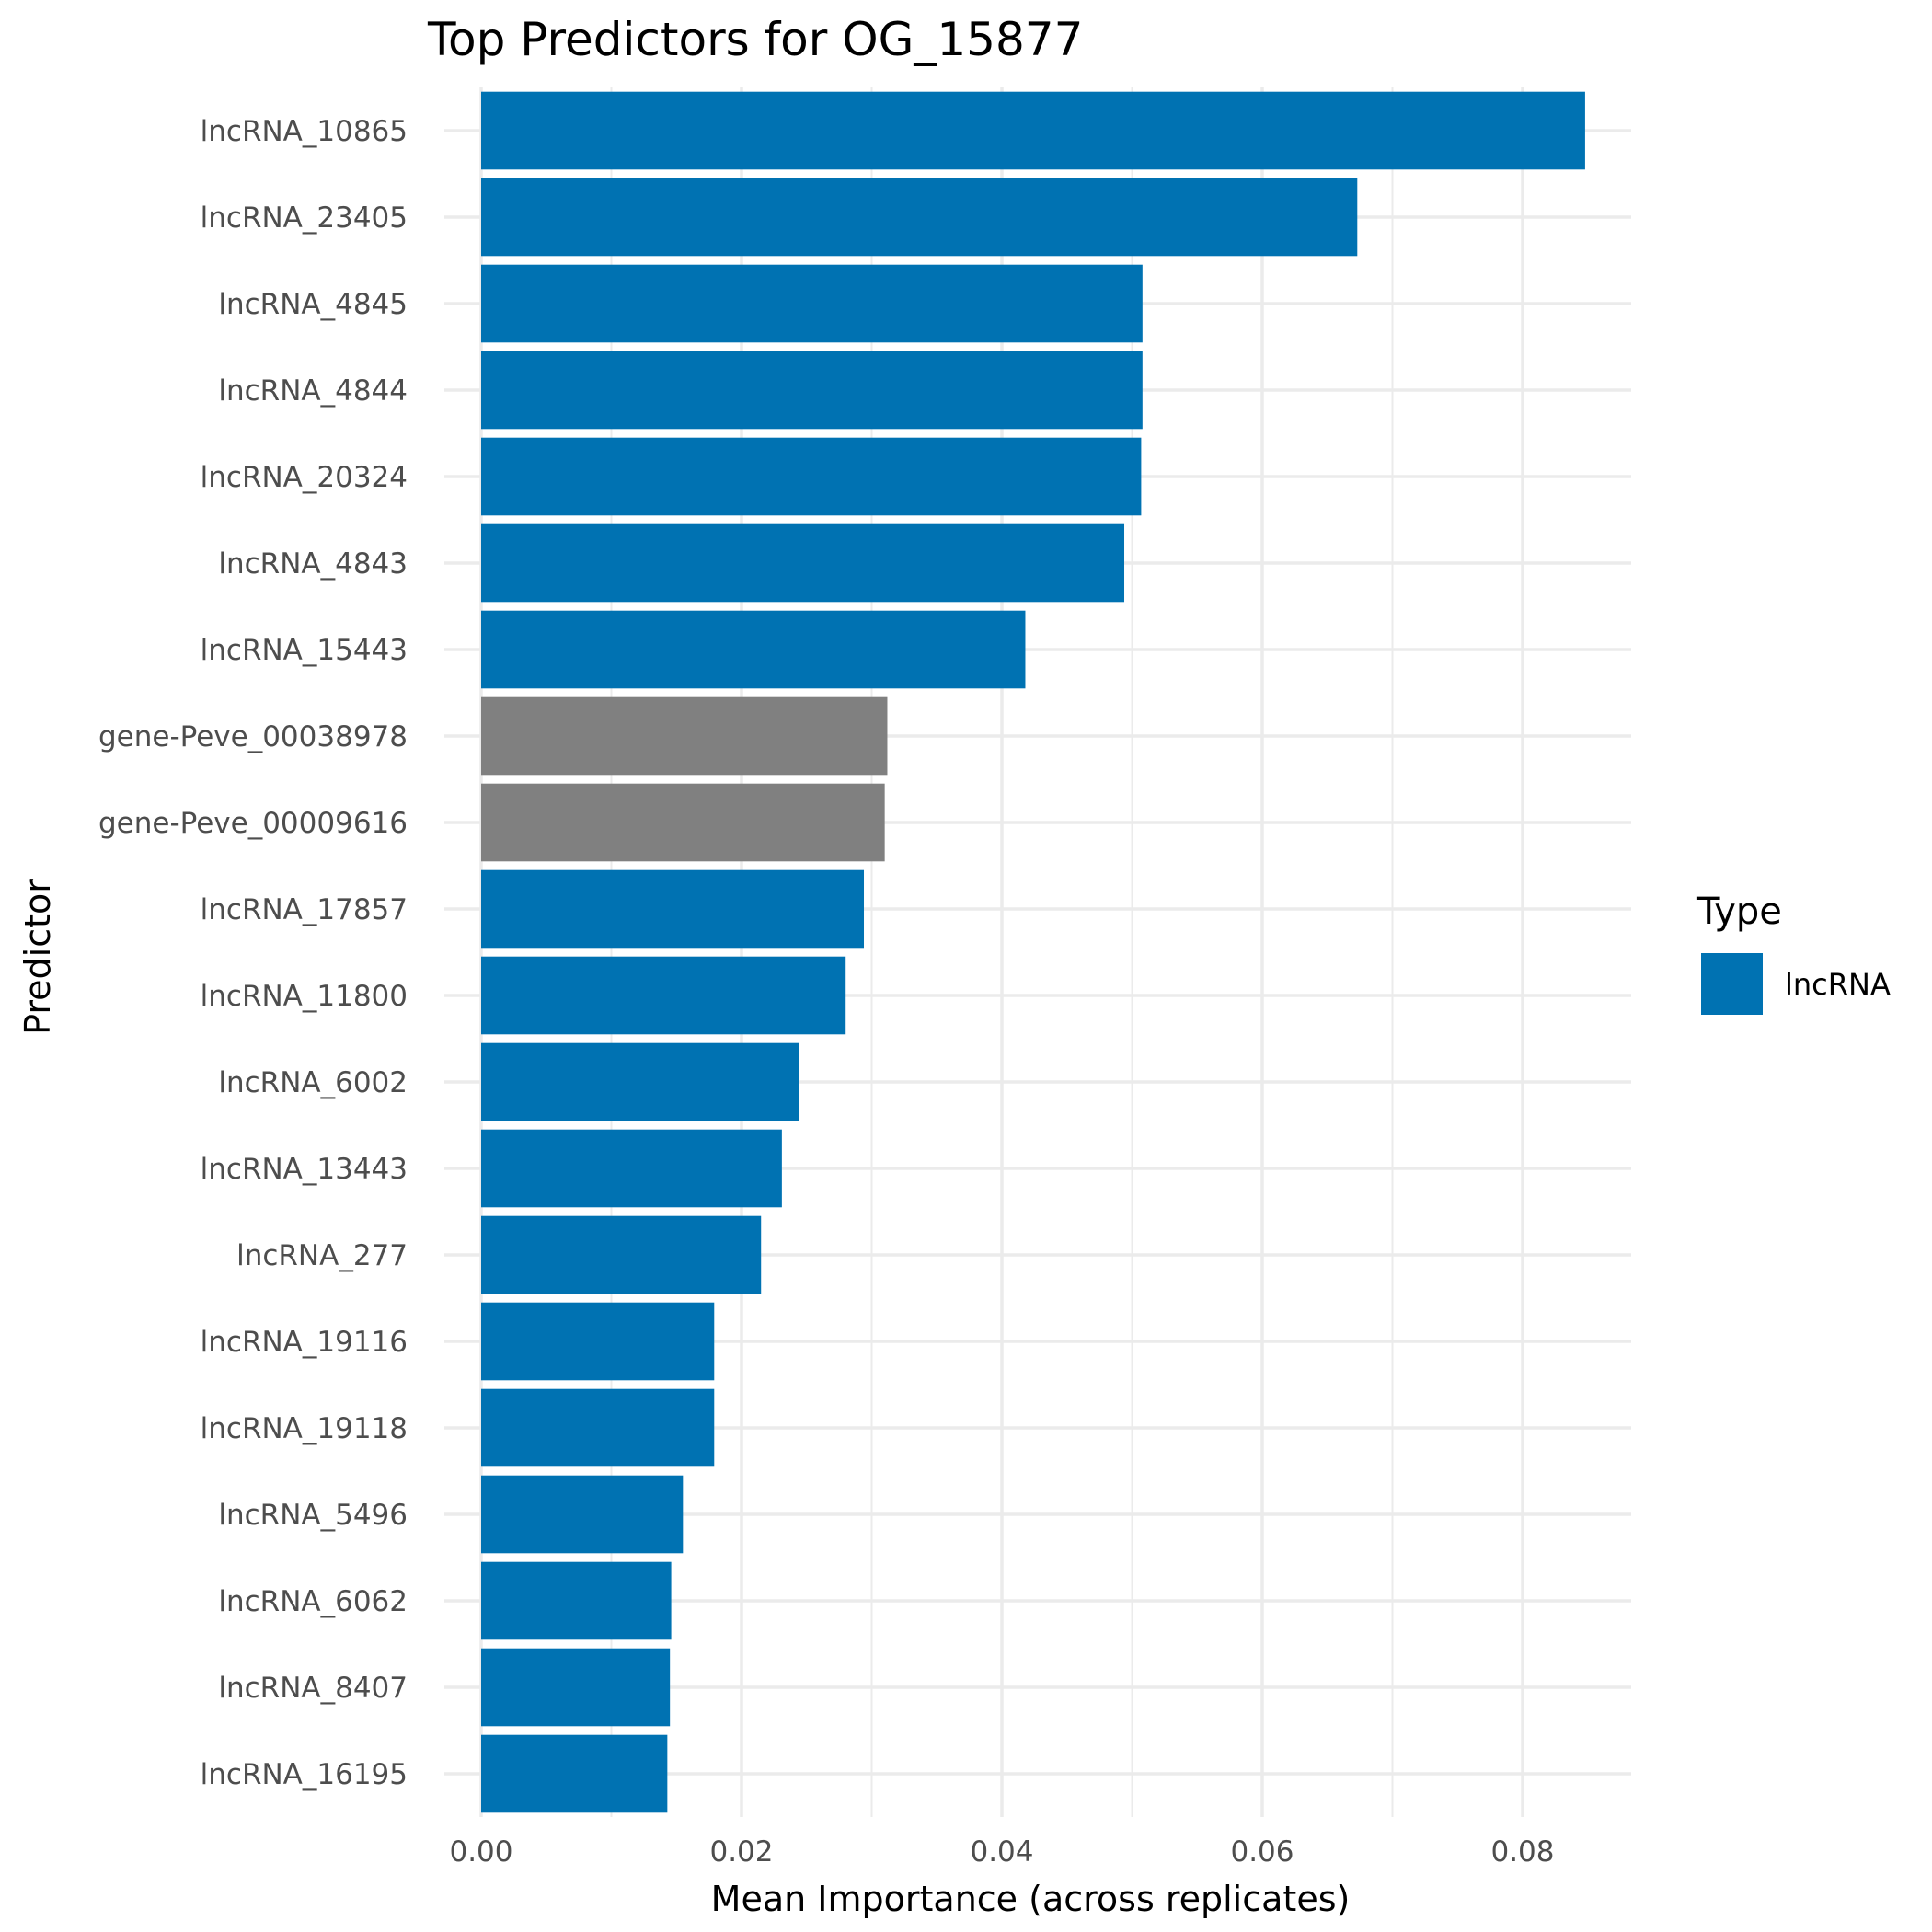 This screenshot has width=1932, height=1932. Describe the element at coordinates (304, 477) in the screenshot. I see `y-tick-label: lncRNA_20324` at that location.